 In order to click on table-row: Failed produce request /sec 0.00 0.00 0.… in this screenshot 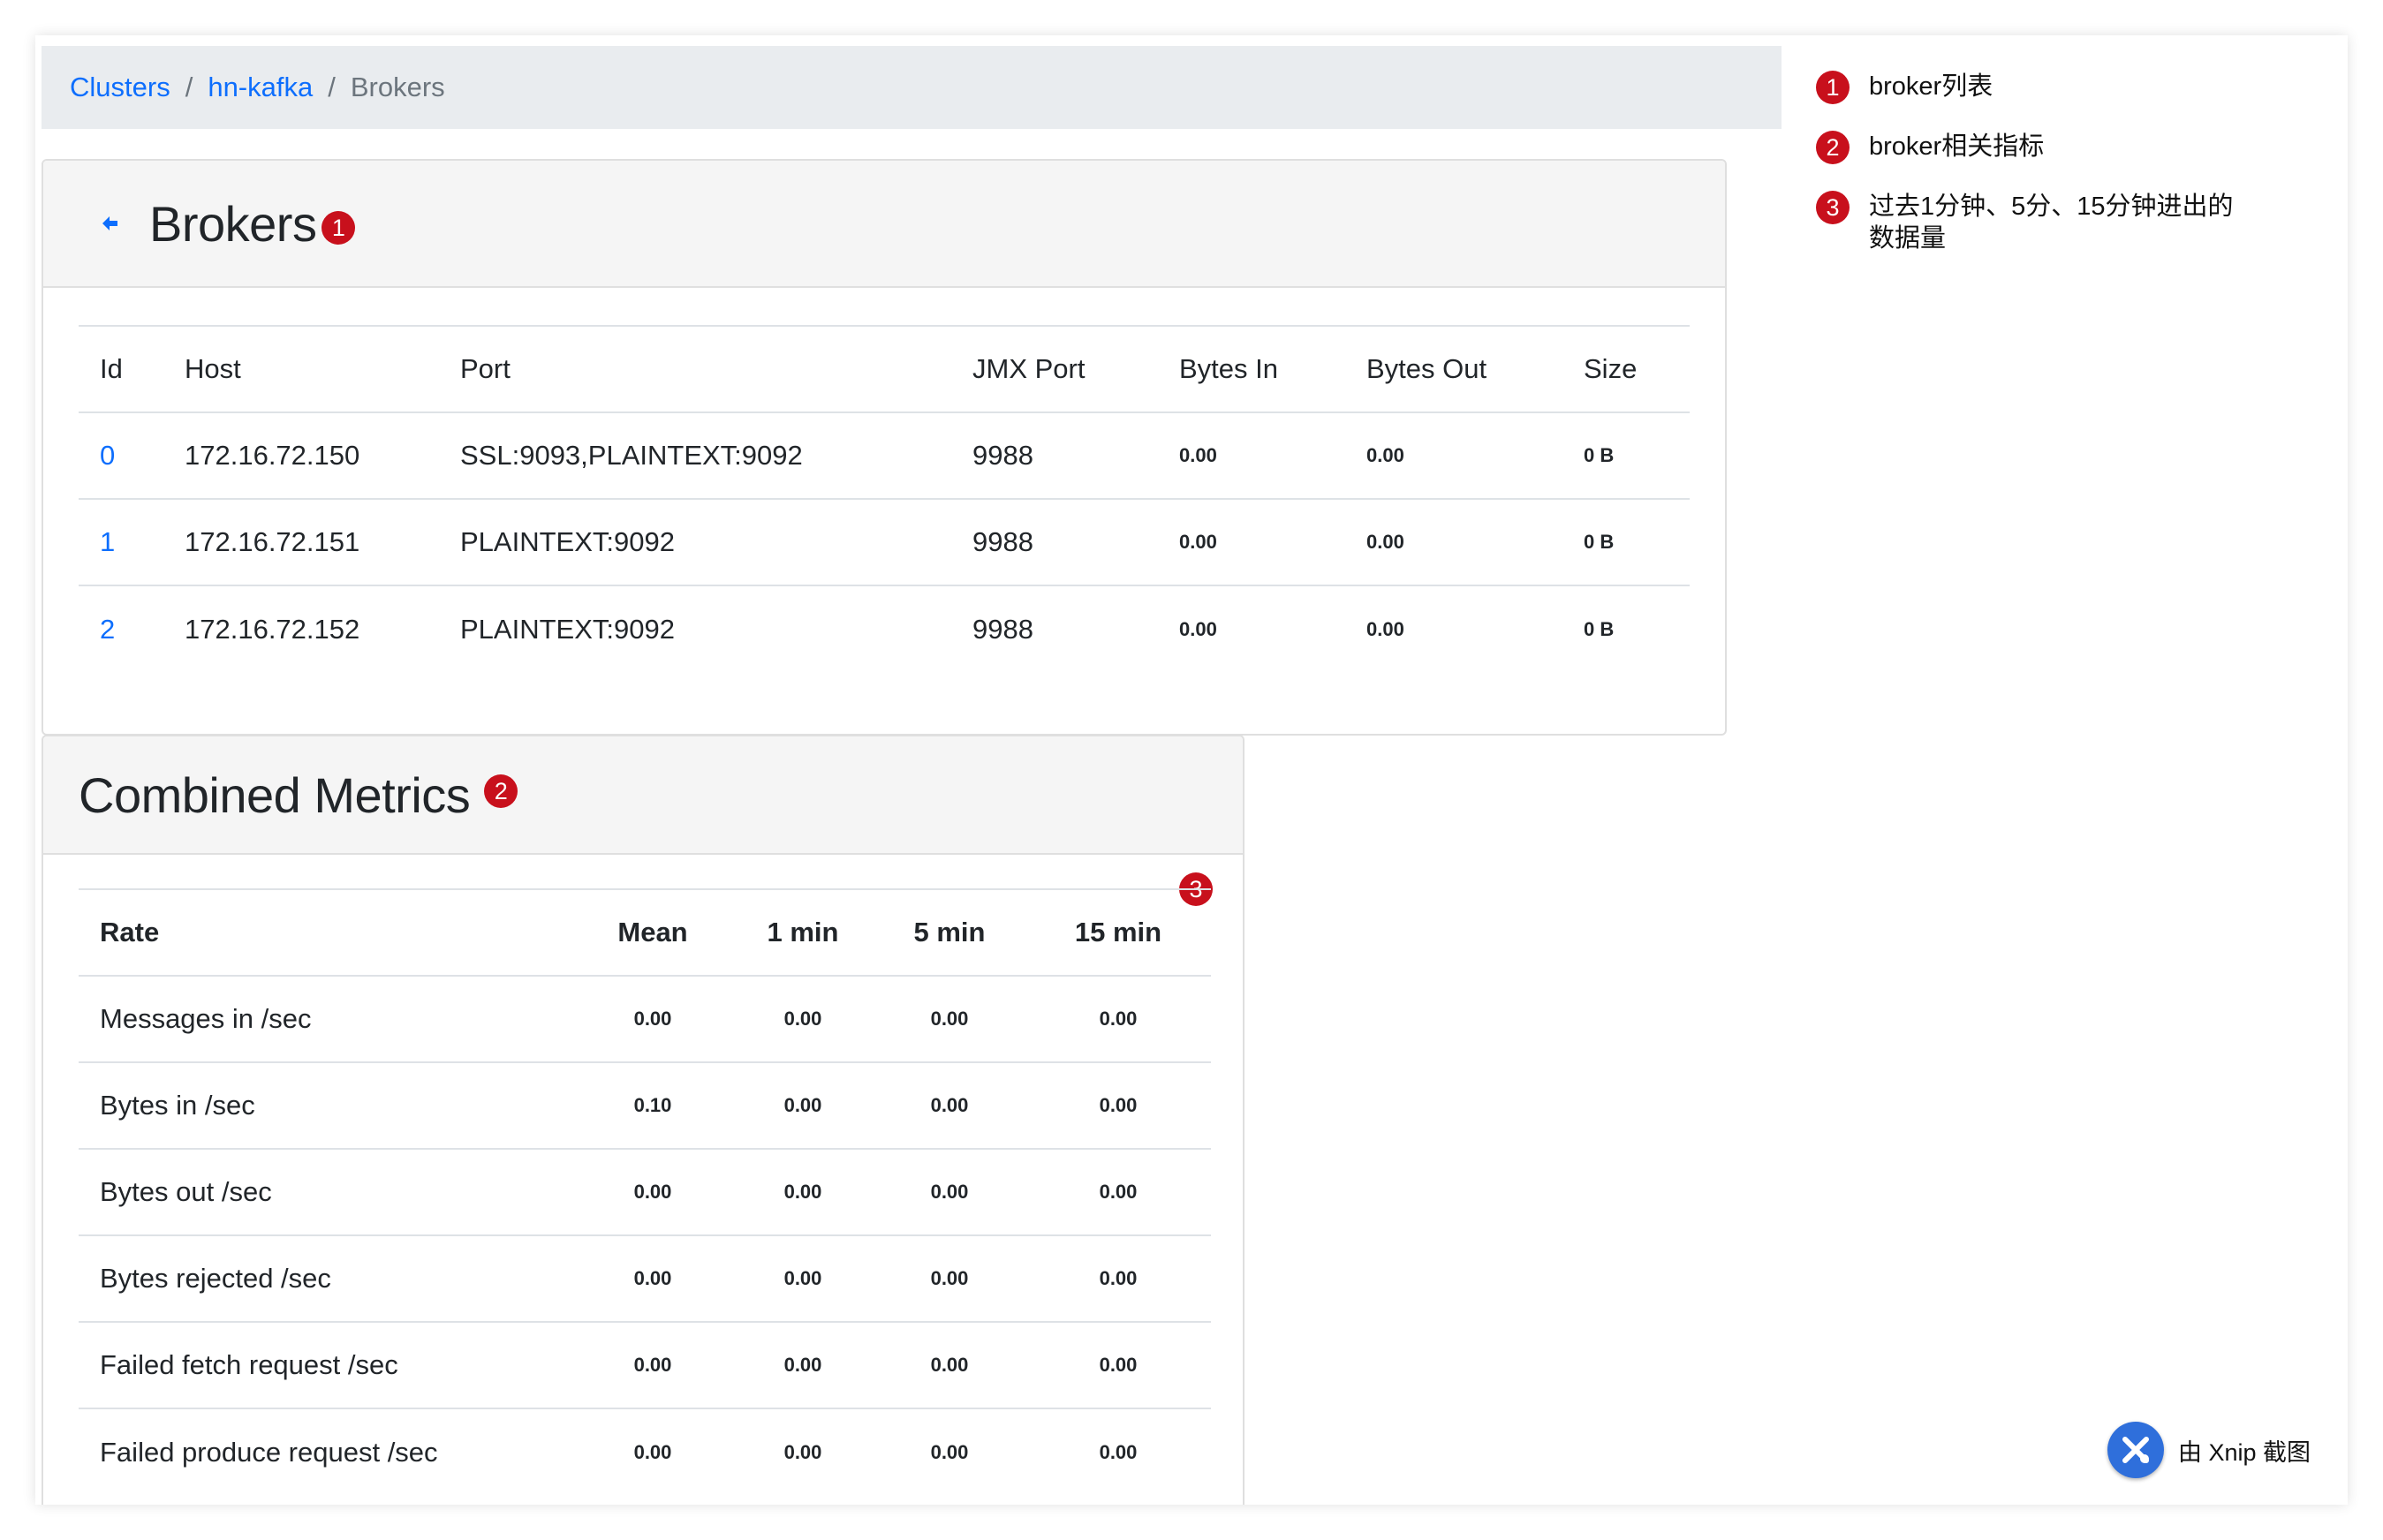, I will do `click(645, 1451)`.